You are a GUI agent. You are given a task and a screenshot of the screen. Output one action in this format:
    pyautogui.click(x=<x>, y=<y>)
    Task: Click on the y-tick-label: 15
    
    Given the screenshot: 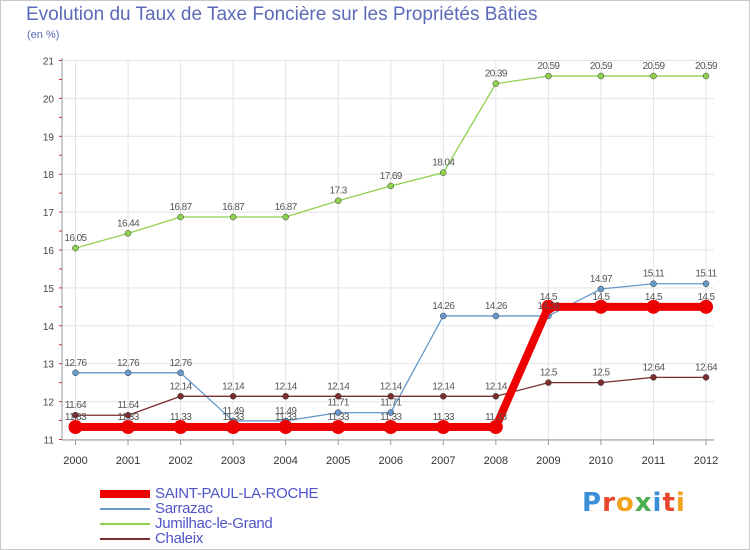 What is the action you would take?
    pyautogui.click(x=49, y=289)
    